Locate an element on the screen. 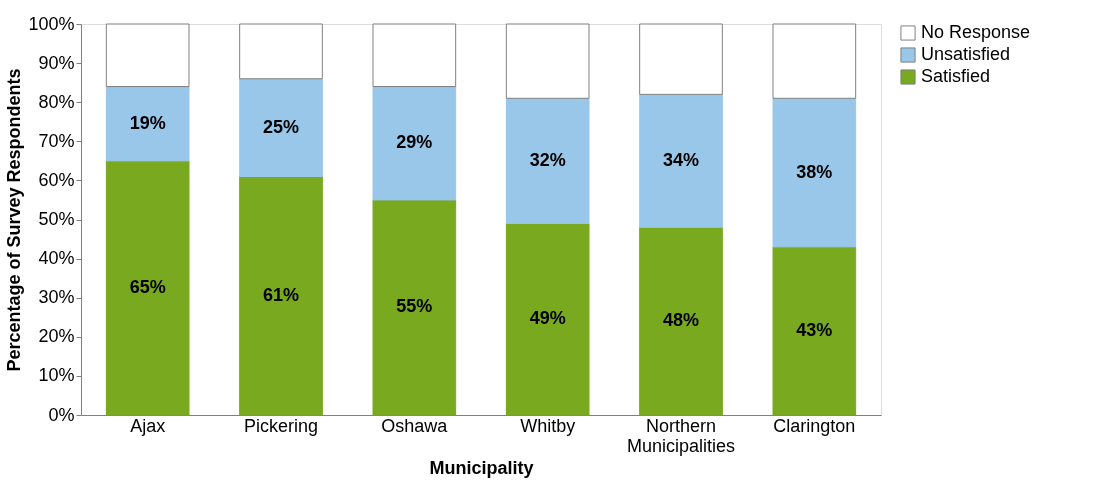 This screenshot has width=1103, height=492. data-label: 32% is located at coordinates (547, 159).